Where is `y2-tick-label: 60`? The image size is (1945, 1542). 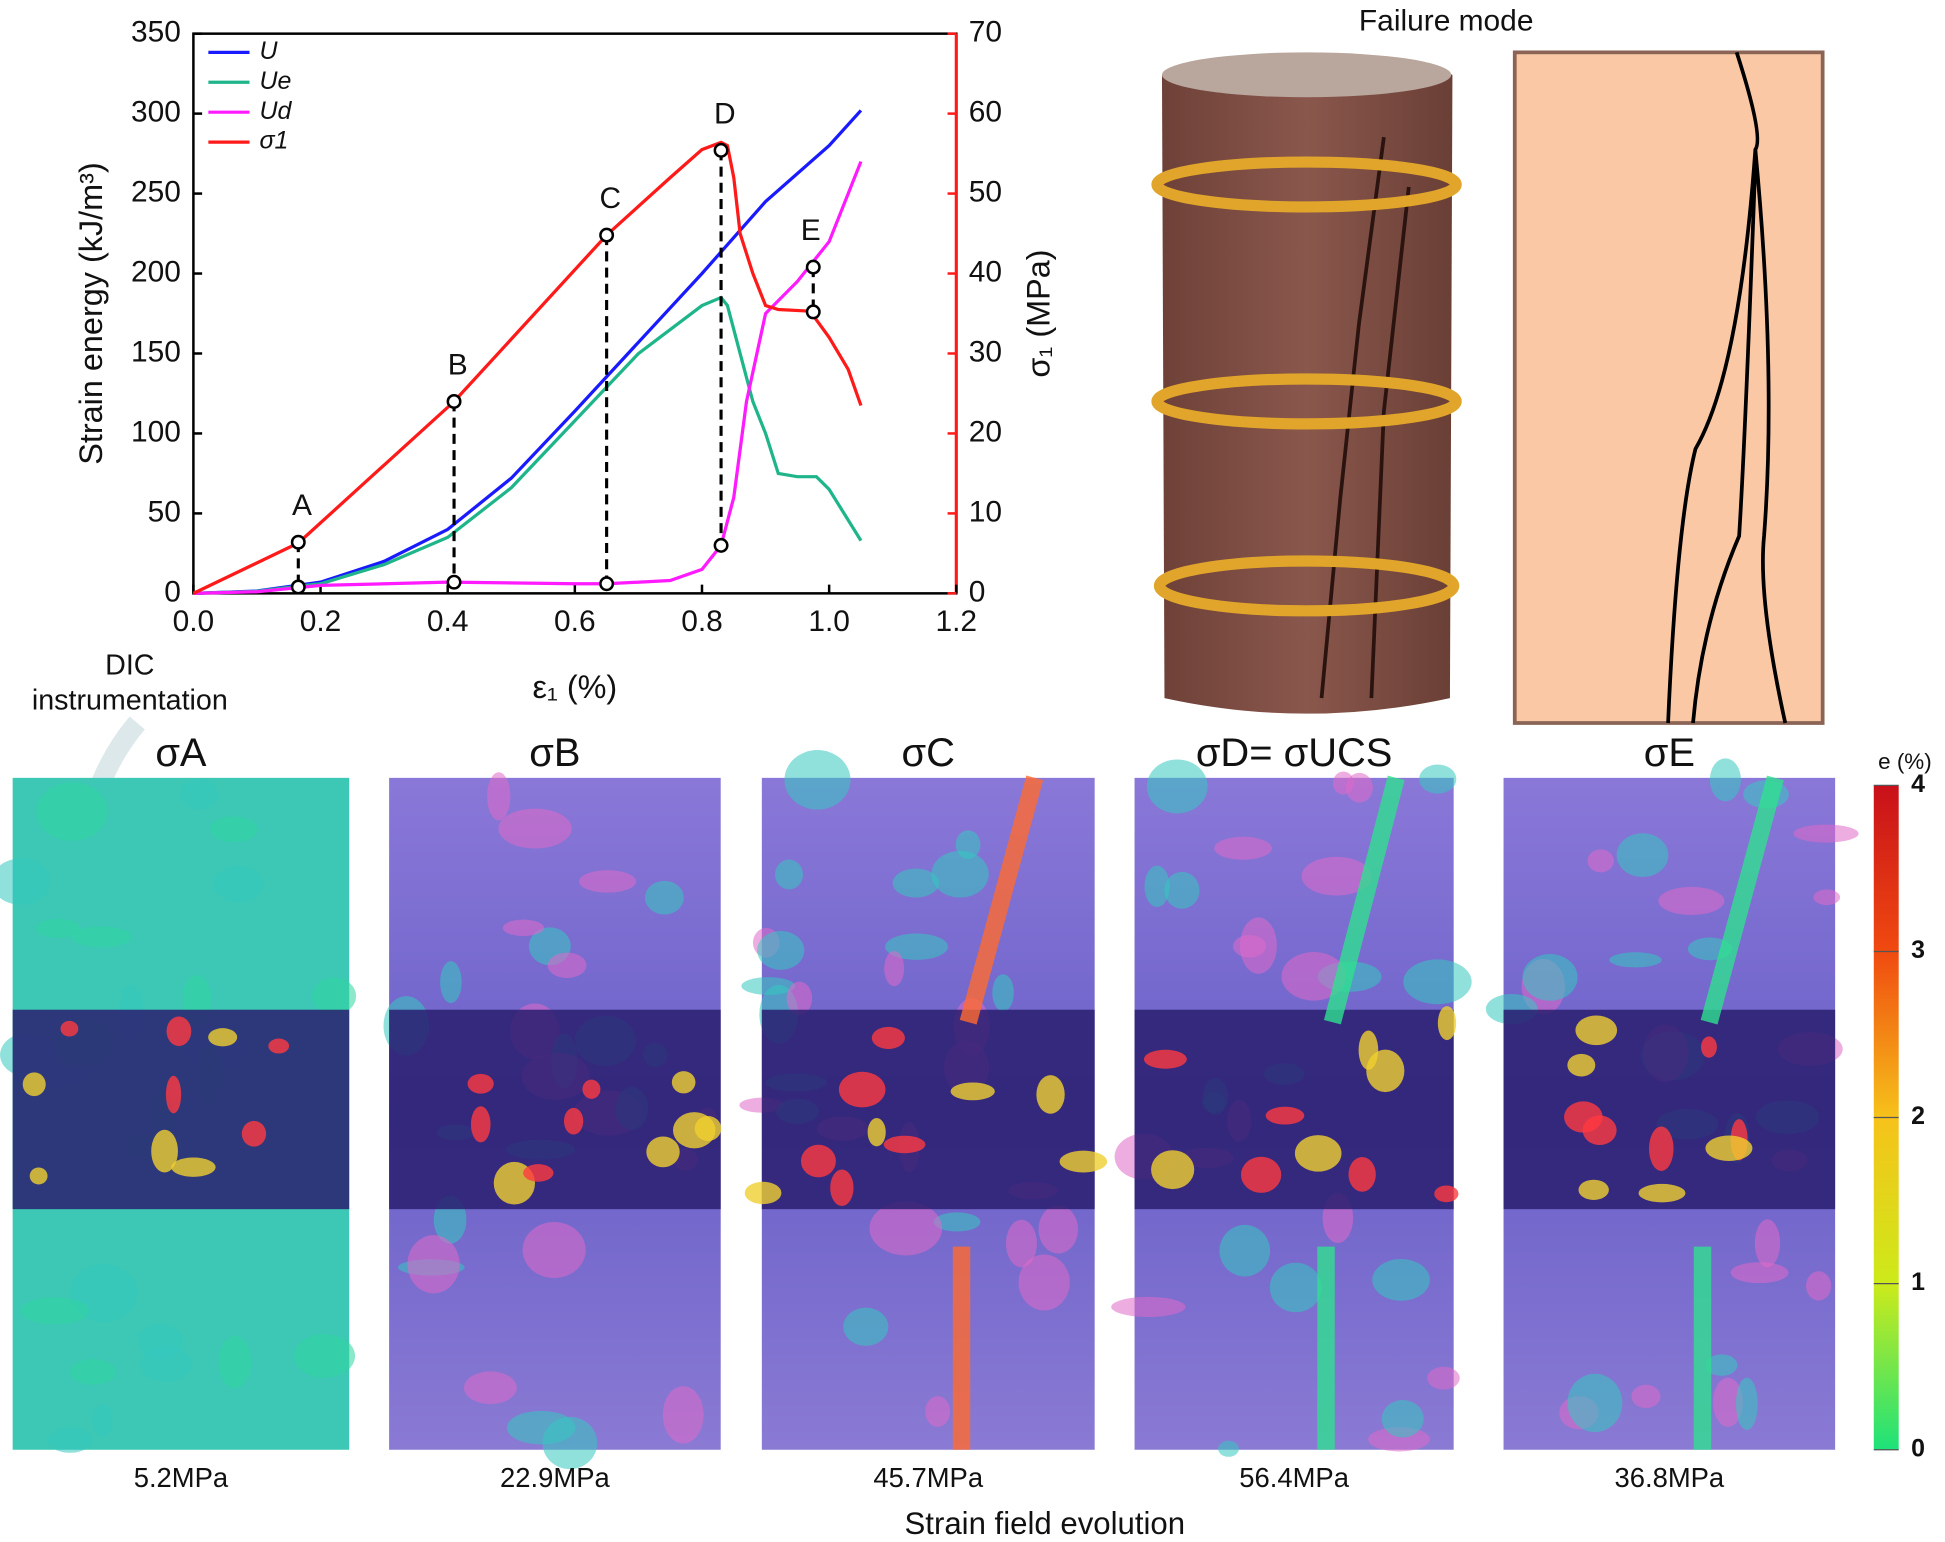
y2-tick-label: 60 is located at coordinates (985, 112).